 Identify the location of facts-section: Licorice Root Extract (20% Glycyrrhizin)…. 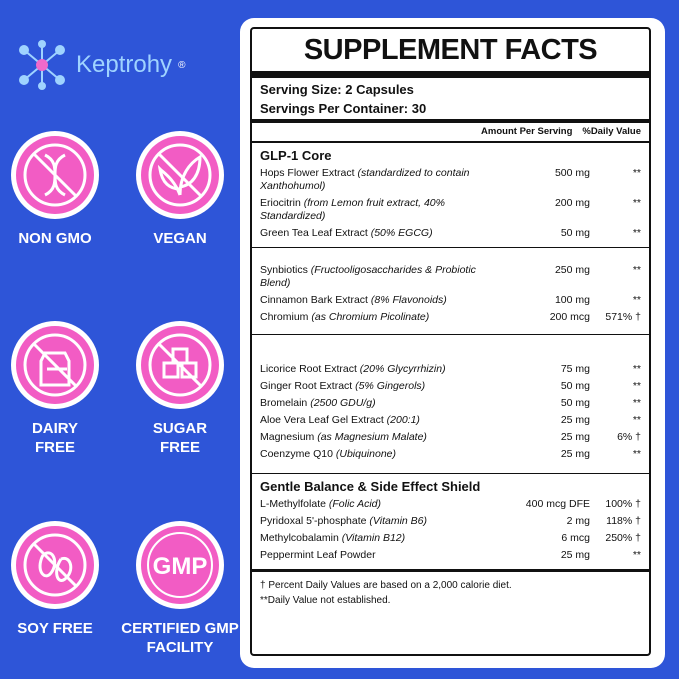
(450, 404).